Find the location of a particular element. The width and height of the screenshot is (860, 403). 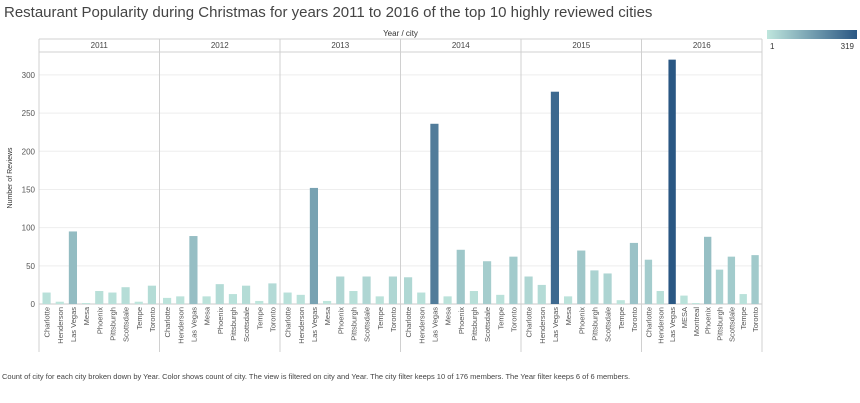

panel-year-label: 2014 is located at coordinates (461, 45).